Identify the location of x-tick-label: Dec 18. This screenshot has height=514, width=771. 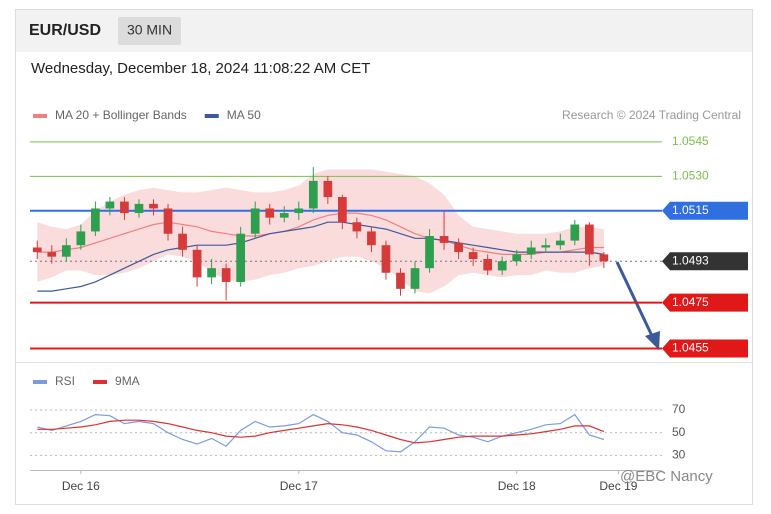
(517, 486).